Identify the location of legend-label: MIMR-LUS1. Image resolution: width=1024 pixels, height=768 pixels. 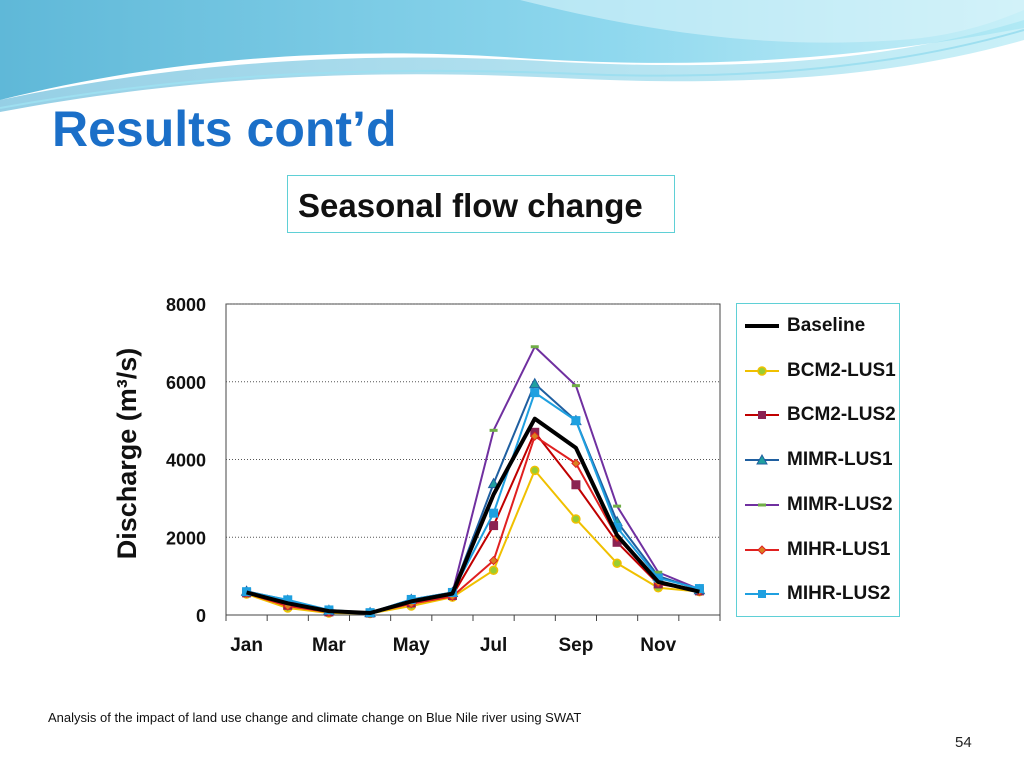
(840, 460).